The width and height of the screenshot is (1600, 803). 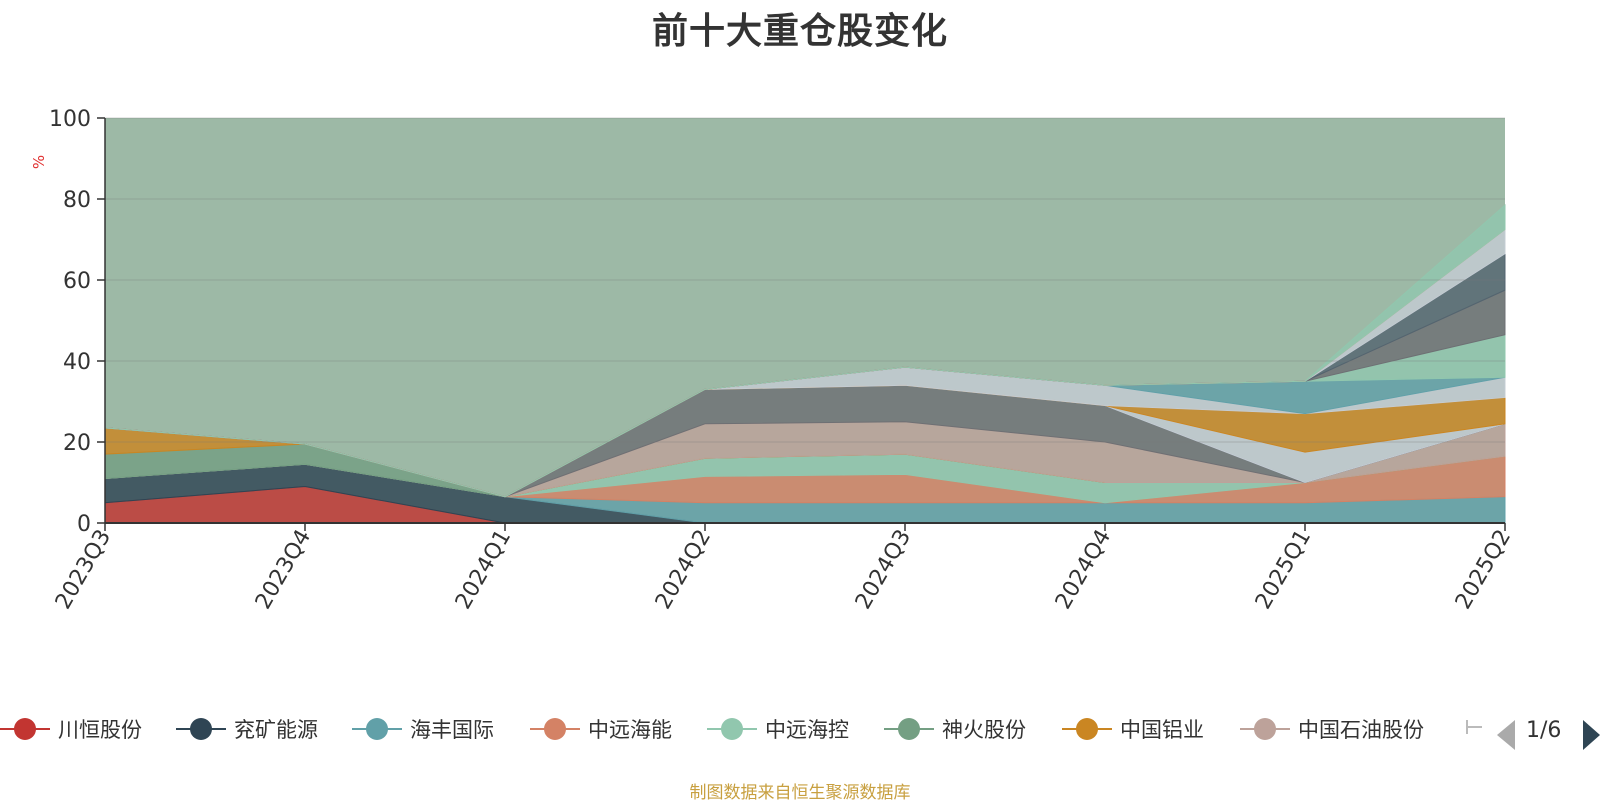 I want to click on legend-label: 兖矿能源, so click(x=276, y=730).